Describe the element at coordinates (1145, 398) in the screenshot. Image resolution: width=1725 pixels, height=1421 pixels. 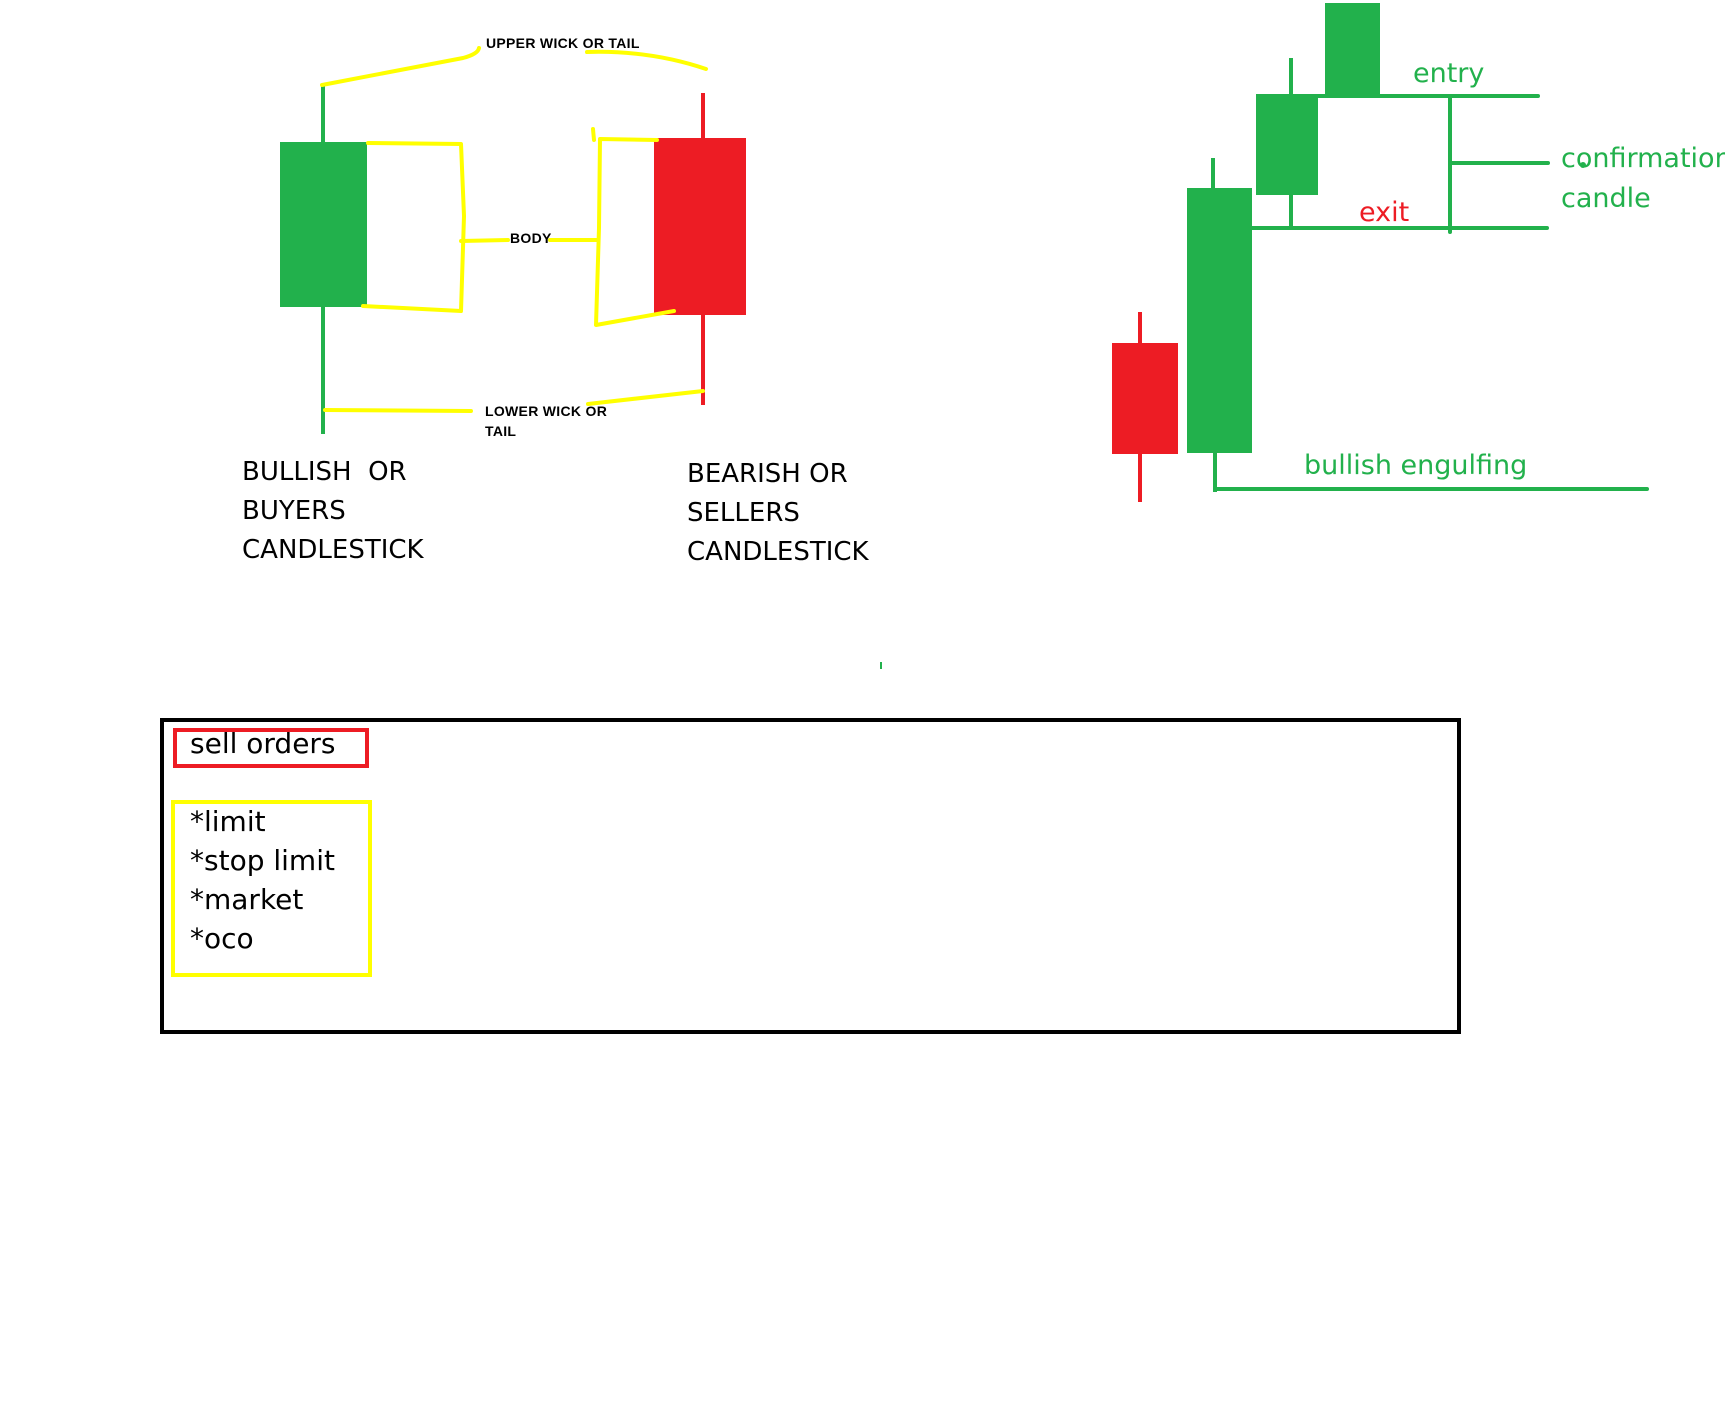
I see `pattern-bear-body` at that location.